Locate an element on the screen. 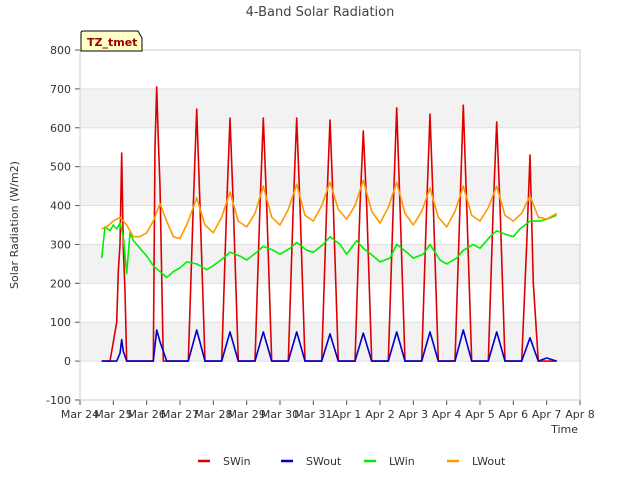  y-tick-label: 700 is located at coordinates (60, 89).